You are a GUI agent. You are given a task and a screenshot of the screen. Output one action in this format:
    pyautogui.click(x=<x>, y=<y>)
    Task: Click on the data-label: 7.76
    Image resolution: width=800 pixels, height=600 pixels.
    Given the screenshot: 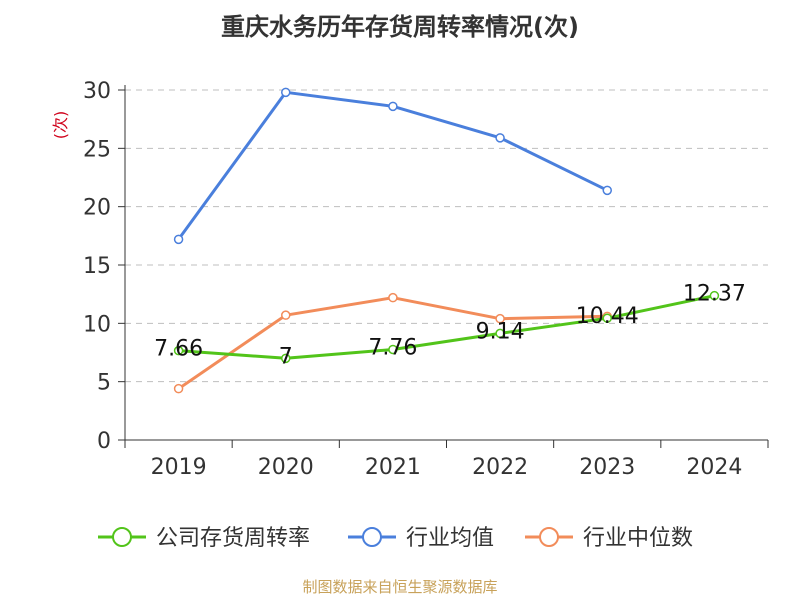 What is the action you would take?
    pyautogui.click(x=392, y=347)
    